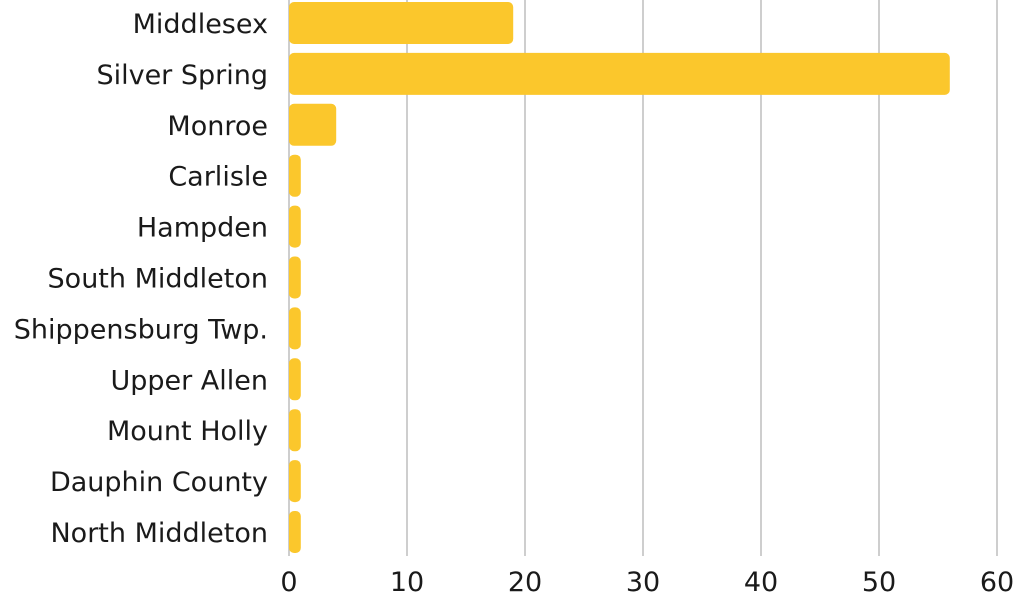 This screenshot has width=1028, height=598. I want to click on x-tick-label: 50, so click(879, 582).